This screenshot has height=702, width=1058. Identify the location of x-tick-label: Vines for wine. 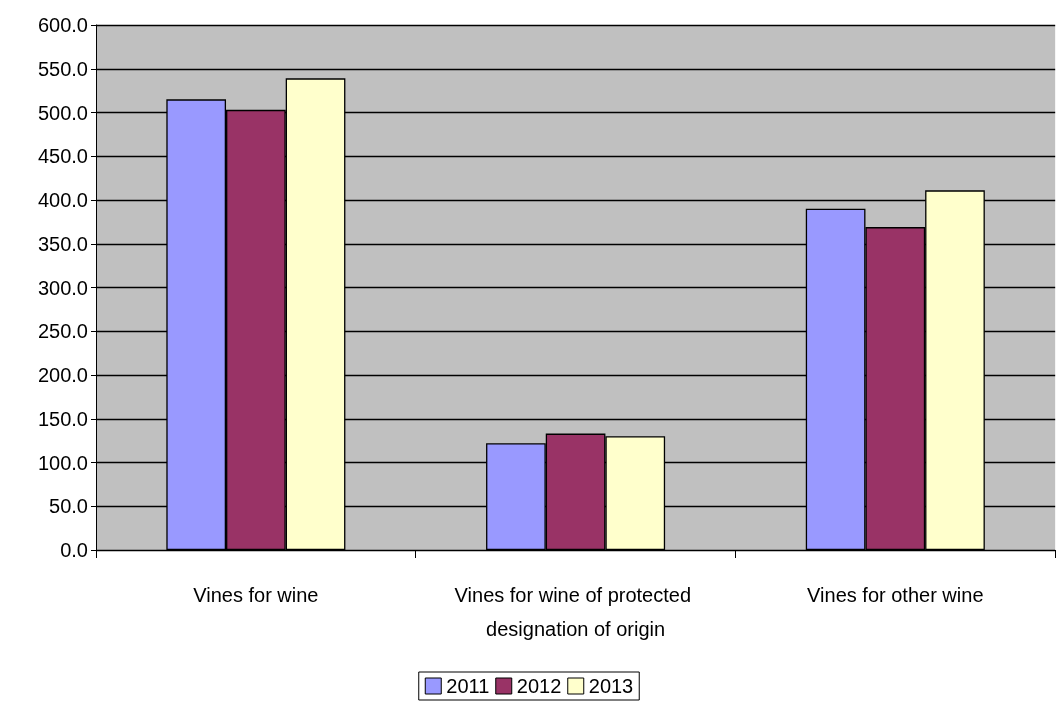
(256, 595).